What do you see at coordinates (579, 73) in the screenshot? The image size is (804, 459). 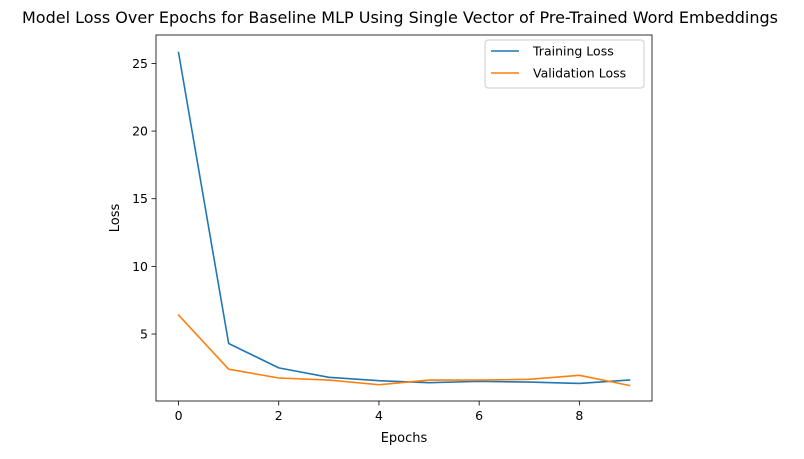 I see `legend-label-1: Validation Loss` at bounding box center [579, 73].